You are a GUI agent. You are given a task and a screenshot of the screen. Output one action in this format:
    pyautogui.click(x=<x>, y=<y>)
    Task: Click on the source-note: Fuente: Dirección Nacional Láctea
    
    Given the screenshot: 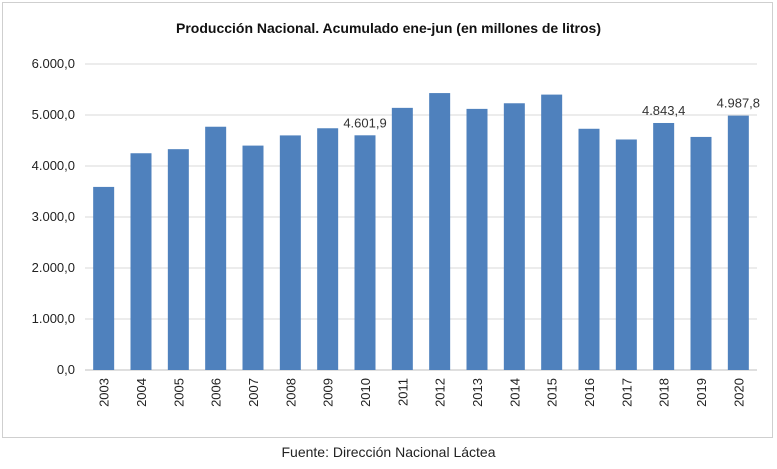 What is the action you would take?
    pyautogui.click(x=388, y=452)
    